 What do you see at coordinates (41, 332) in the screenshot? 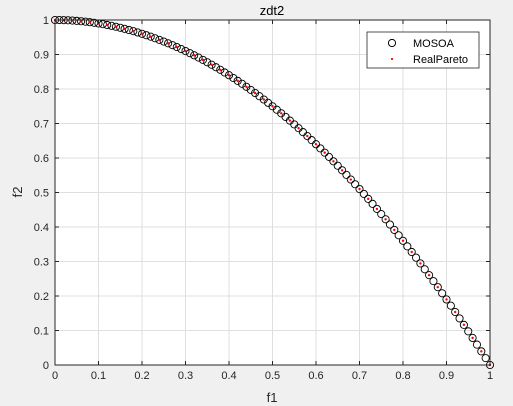
I see `y-tick-label: 0.1` at bounding box center [41, 332].